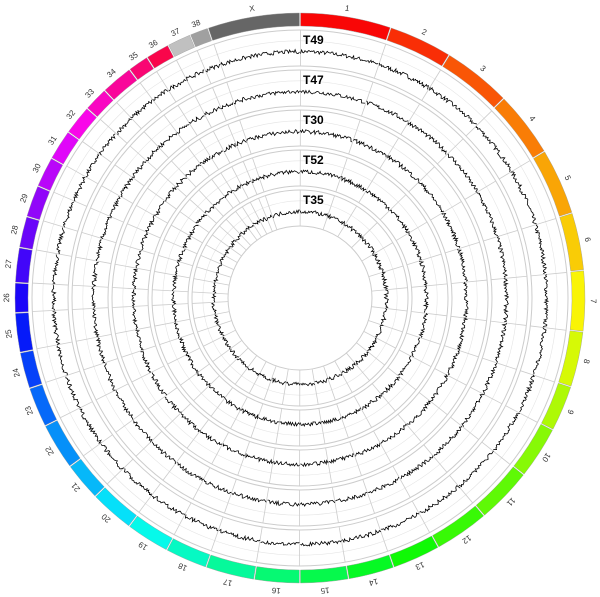 The width and height of the screenshot is (600, 597). Describe the element at coordinates (586, 361) in the screenshot. I see `chromosome-label: 8` at that location.